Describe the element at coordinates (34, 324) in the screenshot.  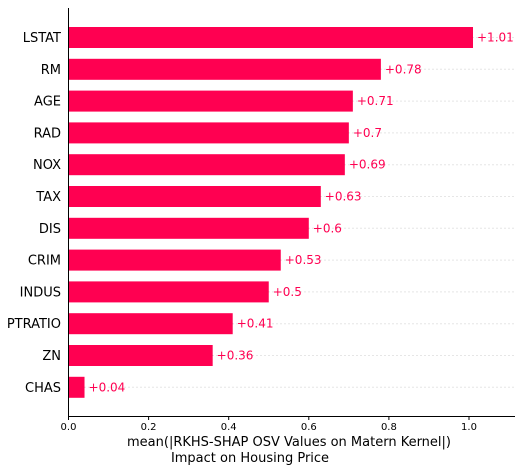
I see `category-label: PTRATIO` at that location.